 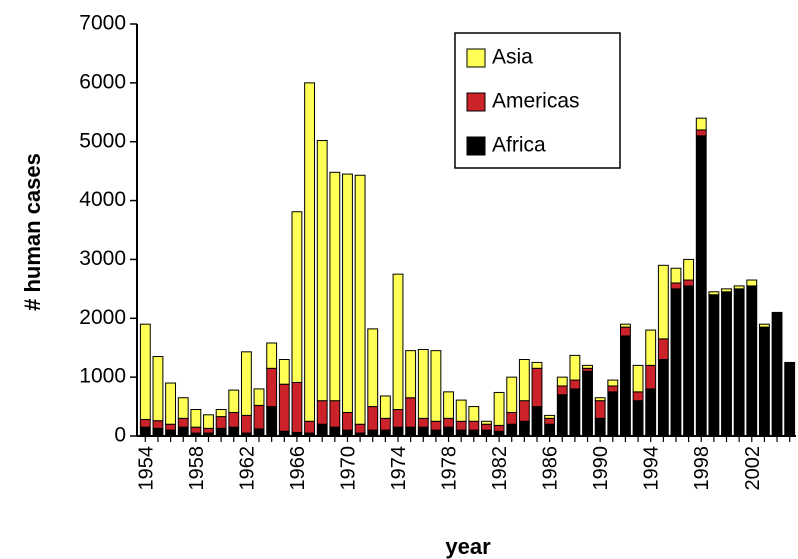 I want to click on bar-americas-1967, so click(x=309, y=427).